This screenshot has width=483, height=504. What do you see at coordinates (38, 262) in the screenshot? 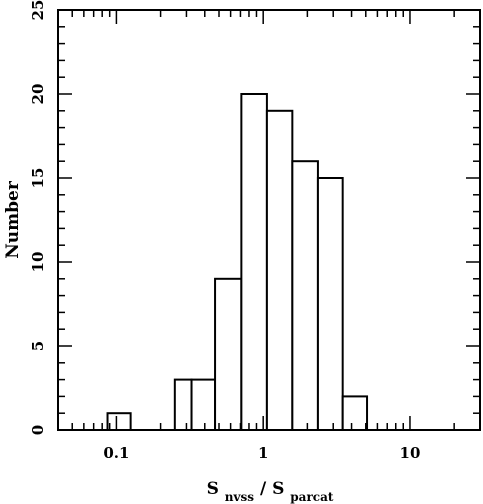
I see `y-tick-label-2: 10` at bounding box center [38, 262].